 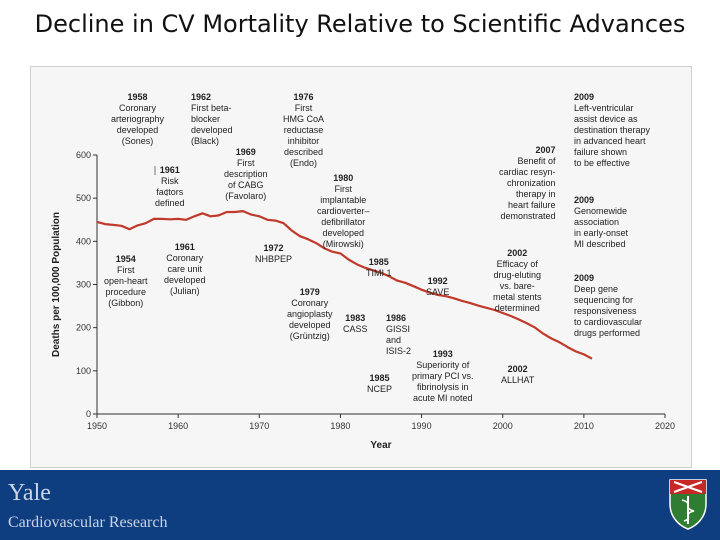 I want to click on footer-institution-name: Yale, so click(x=29, y=493).